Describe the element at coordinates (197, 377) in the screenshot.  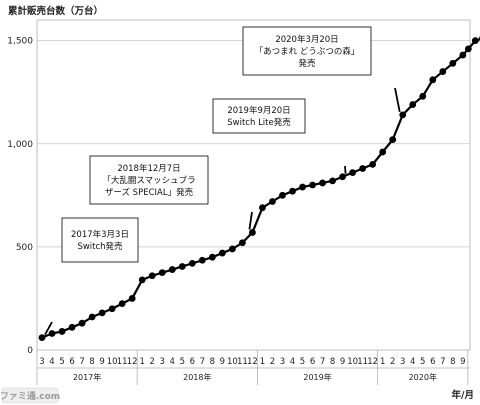
I see `year-label: 2018年` at that location.